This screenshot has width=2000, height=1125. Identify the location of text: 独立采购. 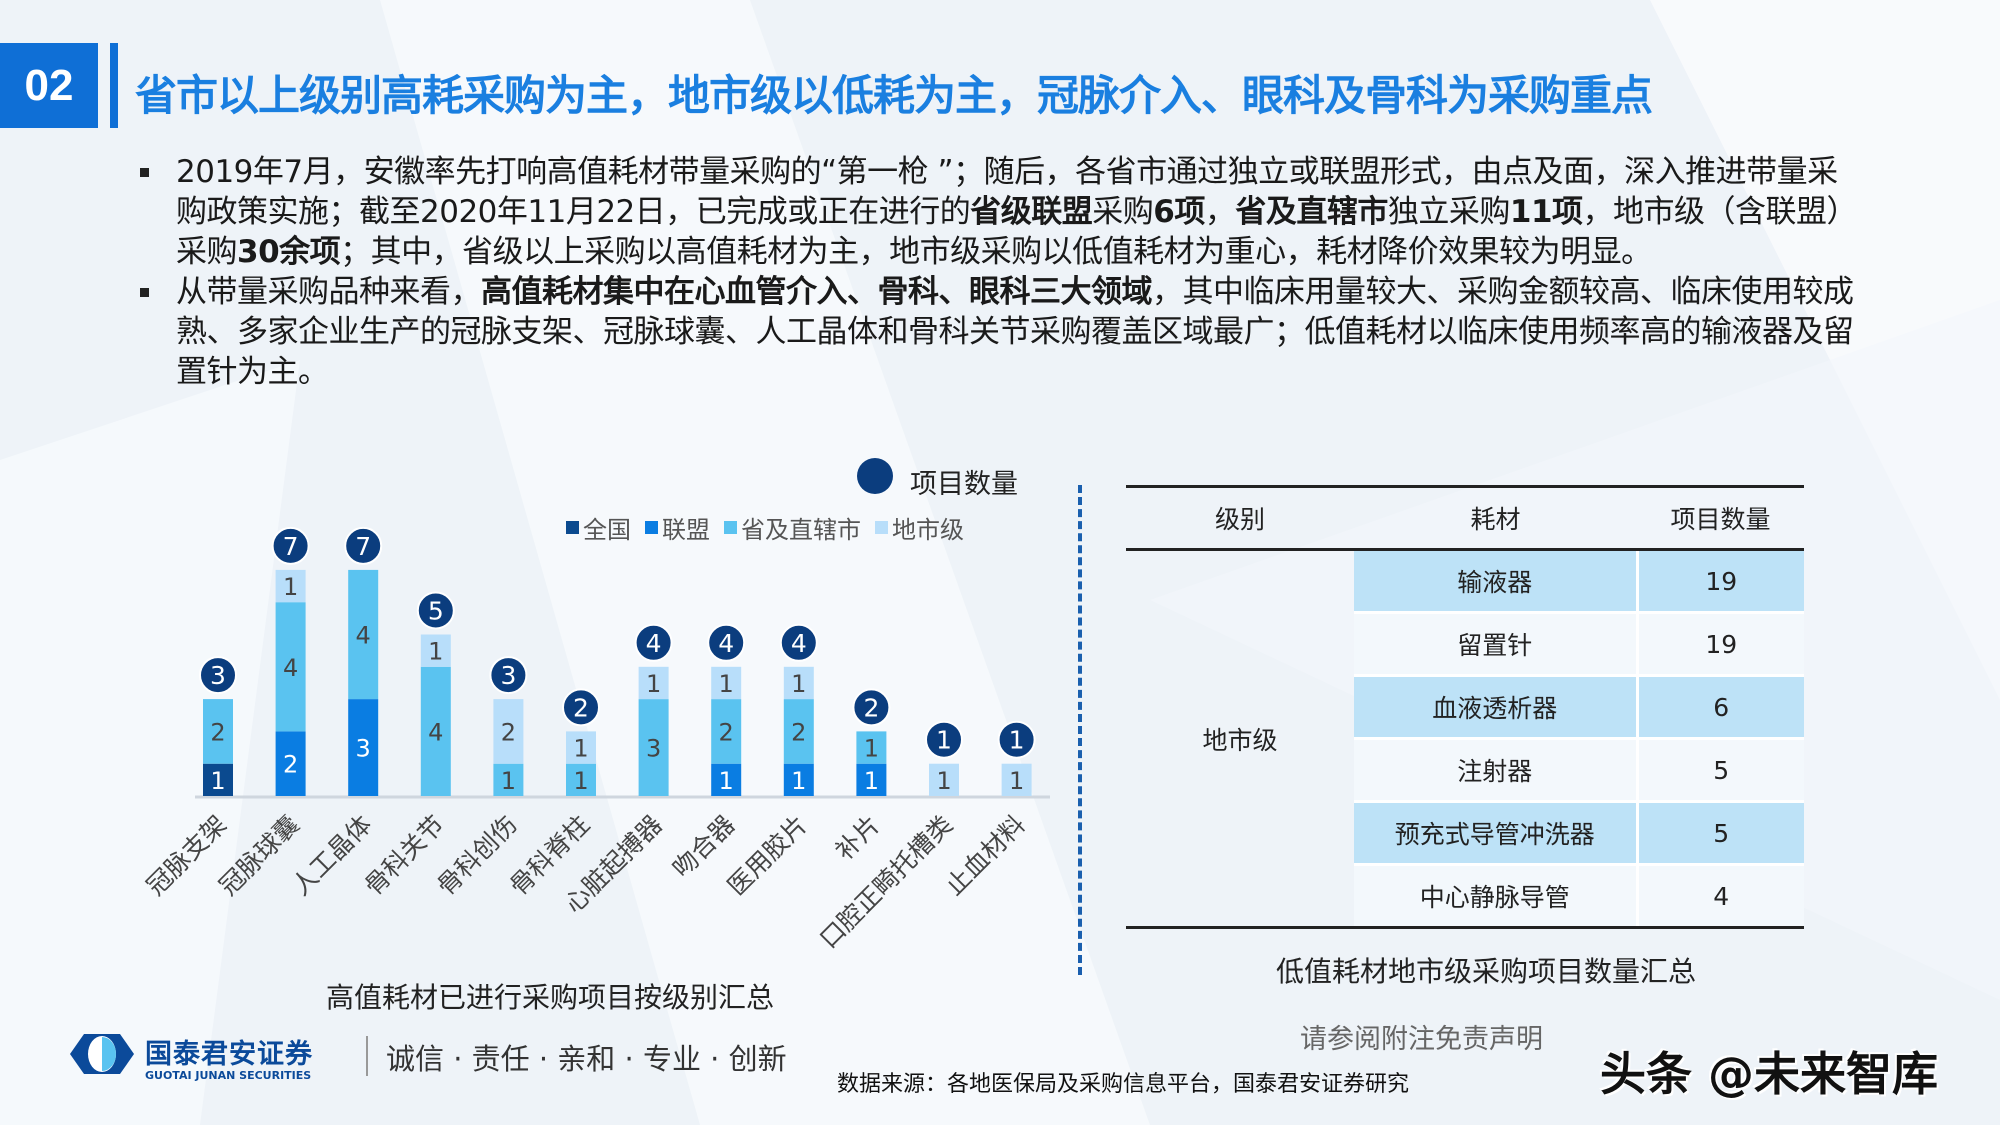
(1449, 212).